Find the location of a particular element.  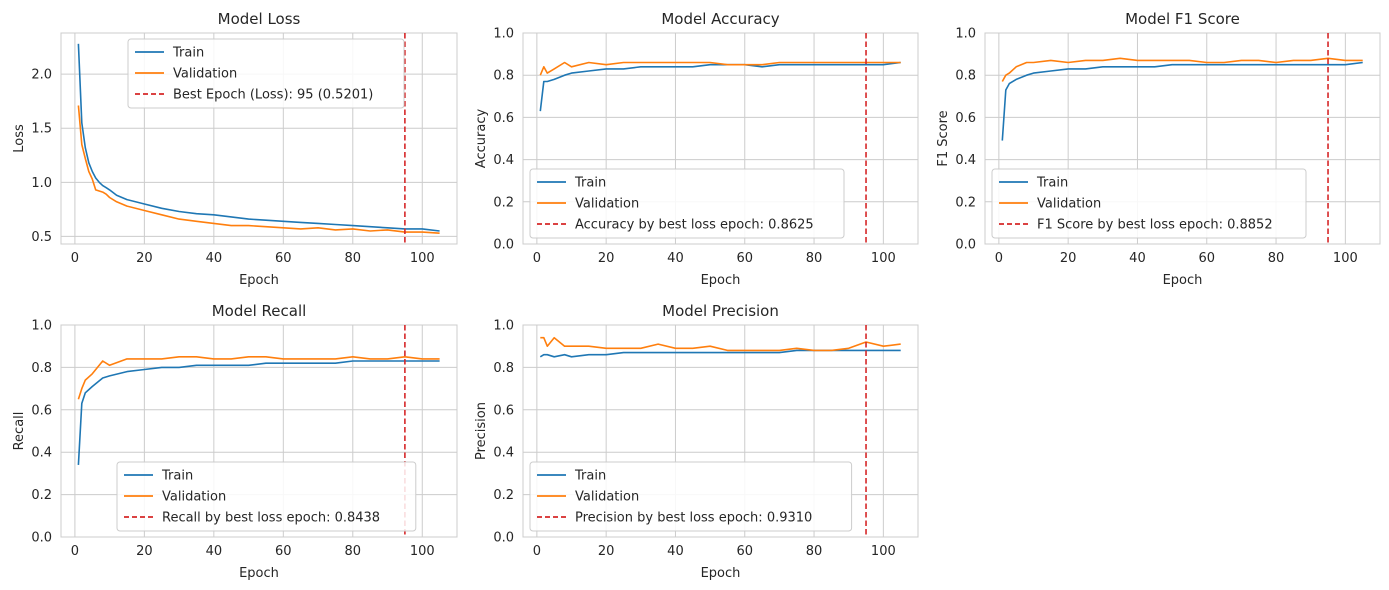

chart-title: Model F1 Score is located at coordinates (1182, 19).